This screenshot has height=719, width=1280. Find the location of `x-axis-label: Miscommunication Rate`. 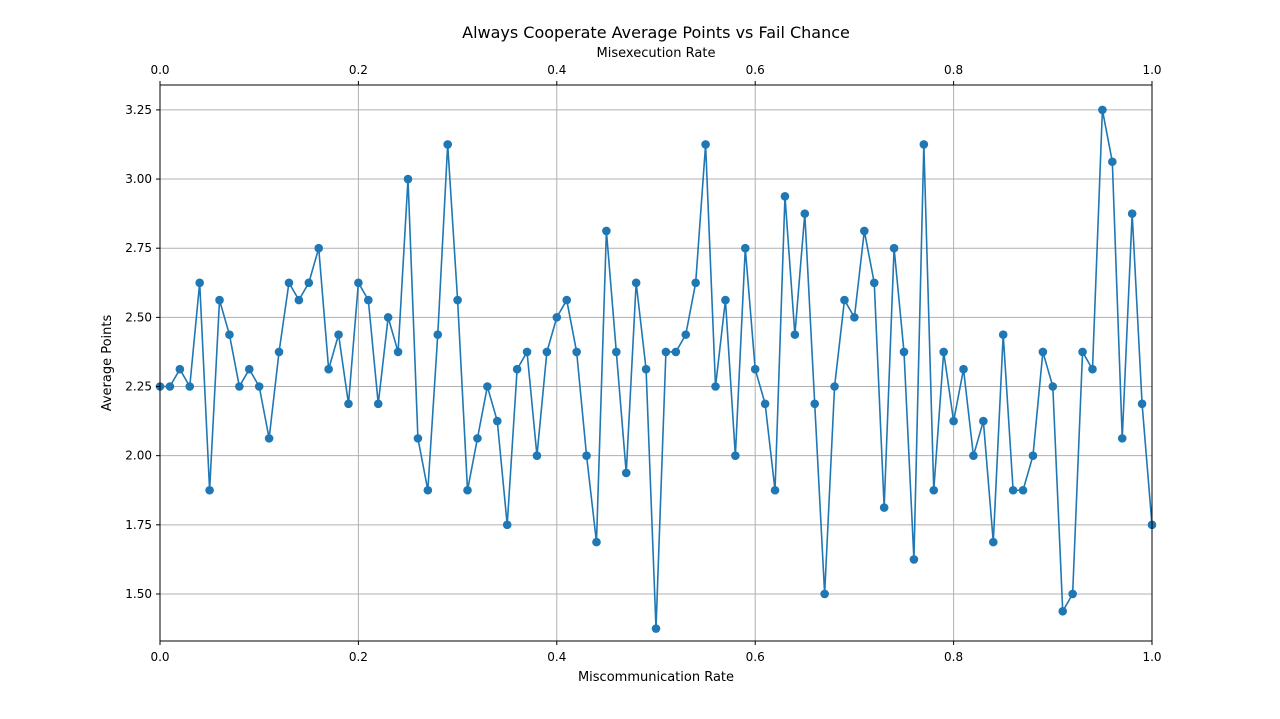

x-axis-label: Miscommunication Rate is located at coordinates (656, 677).